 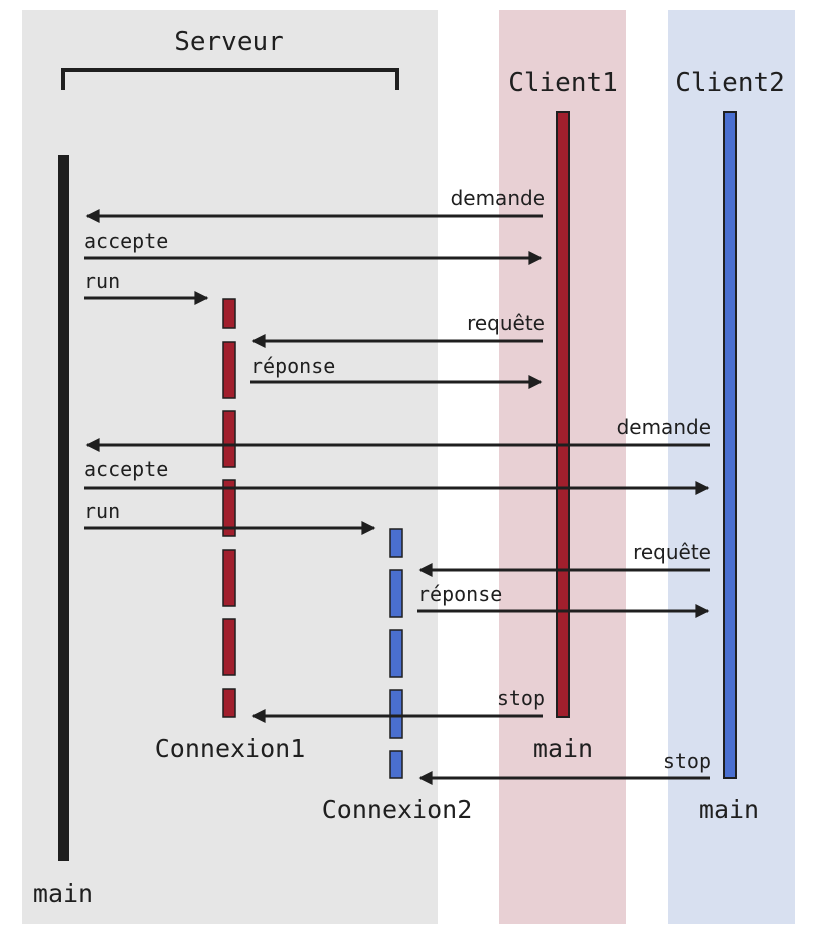 I want to click on stop-1-label: stop, so click(x=521, y=698).